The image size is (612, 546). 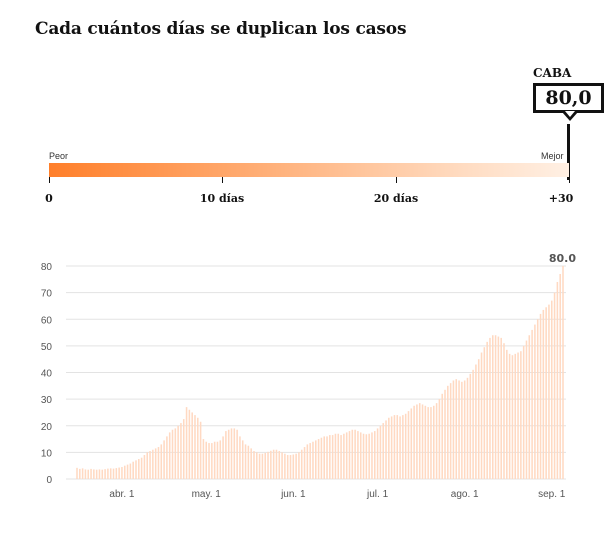 What do you see at coordinates (570, 114) in the screenshot?
I see `value-callout-pointer-fill` at bounding box center [570, 114].